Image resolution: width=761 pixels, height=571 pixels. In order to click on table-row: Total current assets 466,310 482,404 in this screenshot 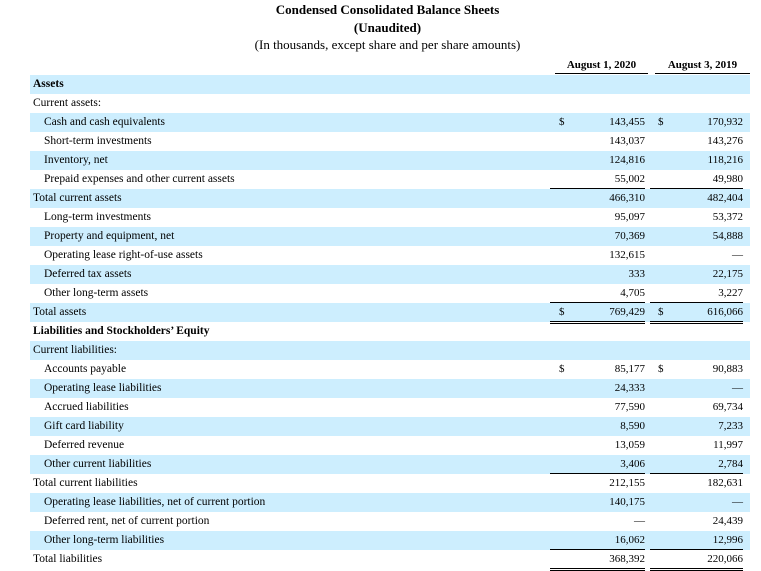, I will do `click(390, 198)`.